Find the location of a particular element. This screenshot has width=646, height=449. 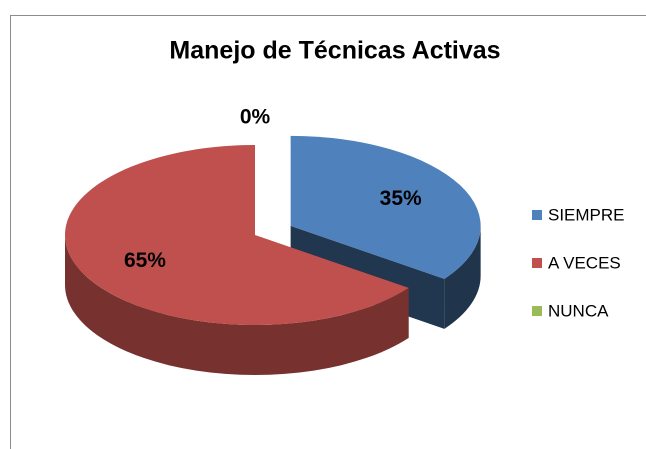

data-label: 35% is located at coordinates (401, 198).